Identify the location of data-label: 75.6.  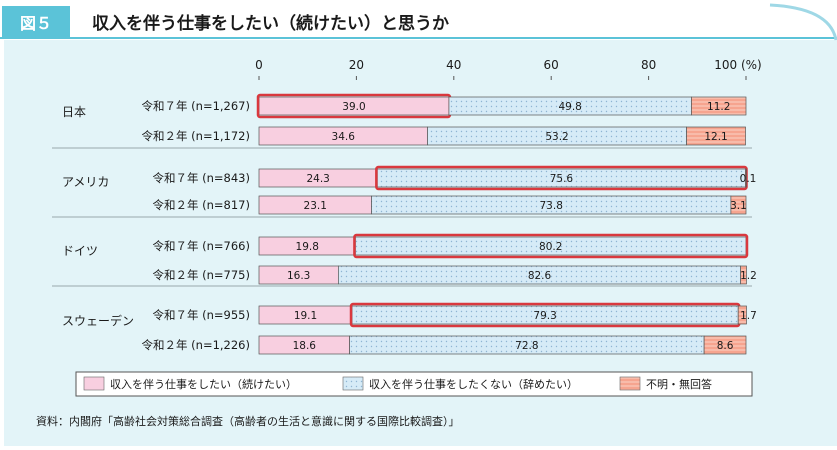
(562, 179).